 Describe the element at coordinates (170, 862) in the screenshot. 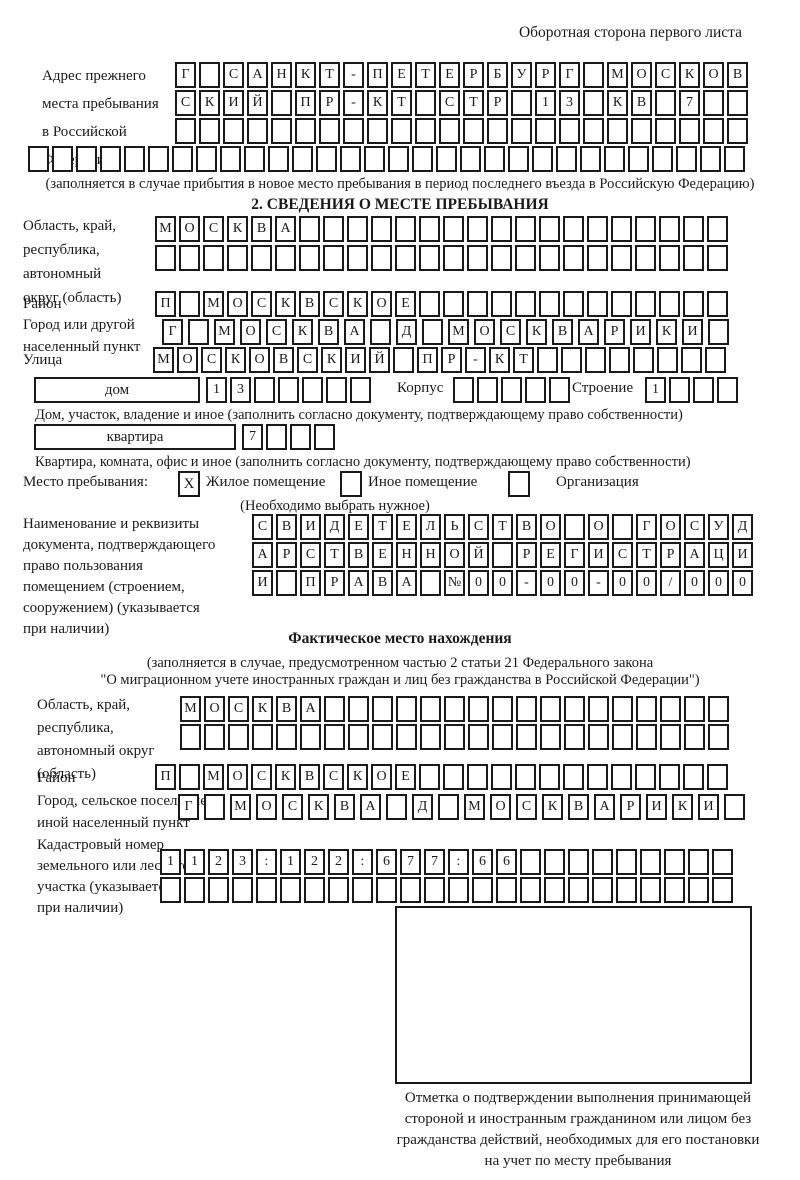

I see `char-cell: 1` at that location.